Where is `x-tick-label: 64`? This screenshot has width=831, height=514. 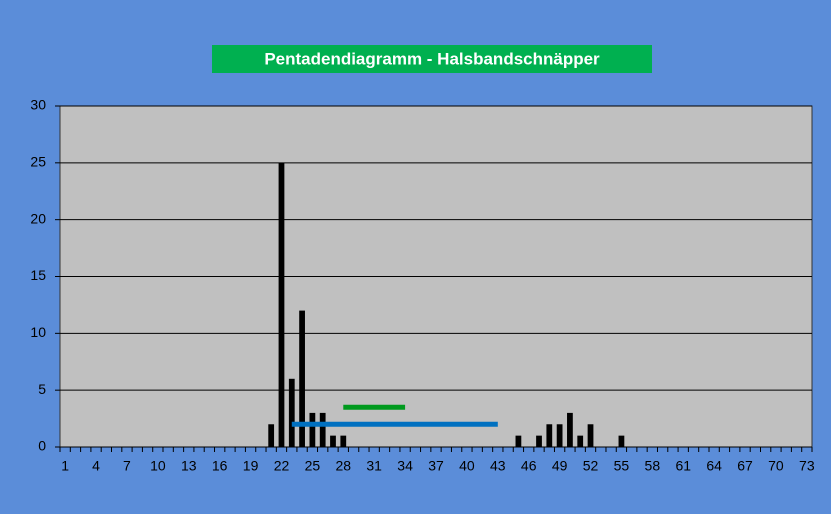 x-tick-label: 64 is located at coordinates (714, 466).